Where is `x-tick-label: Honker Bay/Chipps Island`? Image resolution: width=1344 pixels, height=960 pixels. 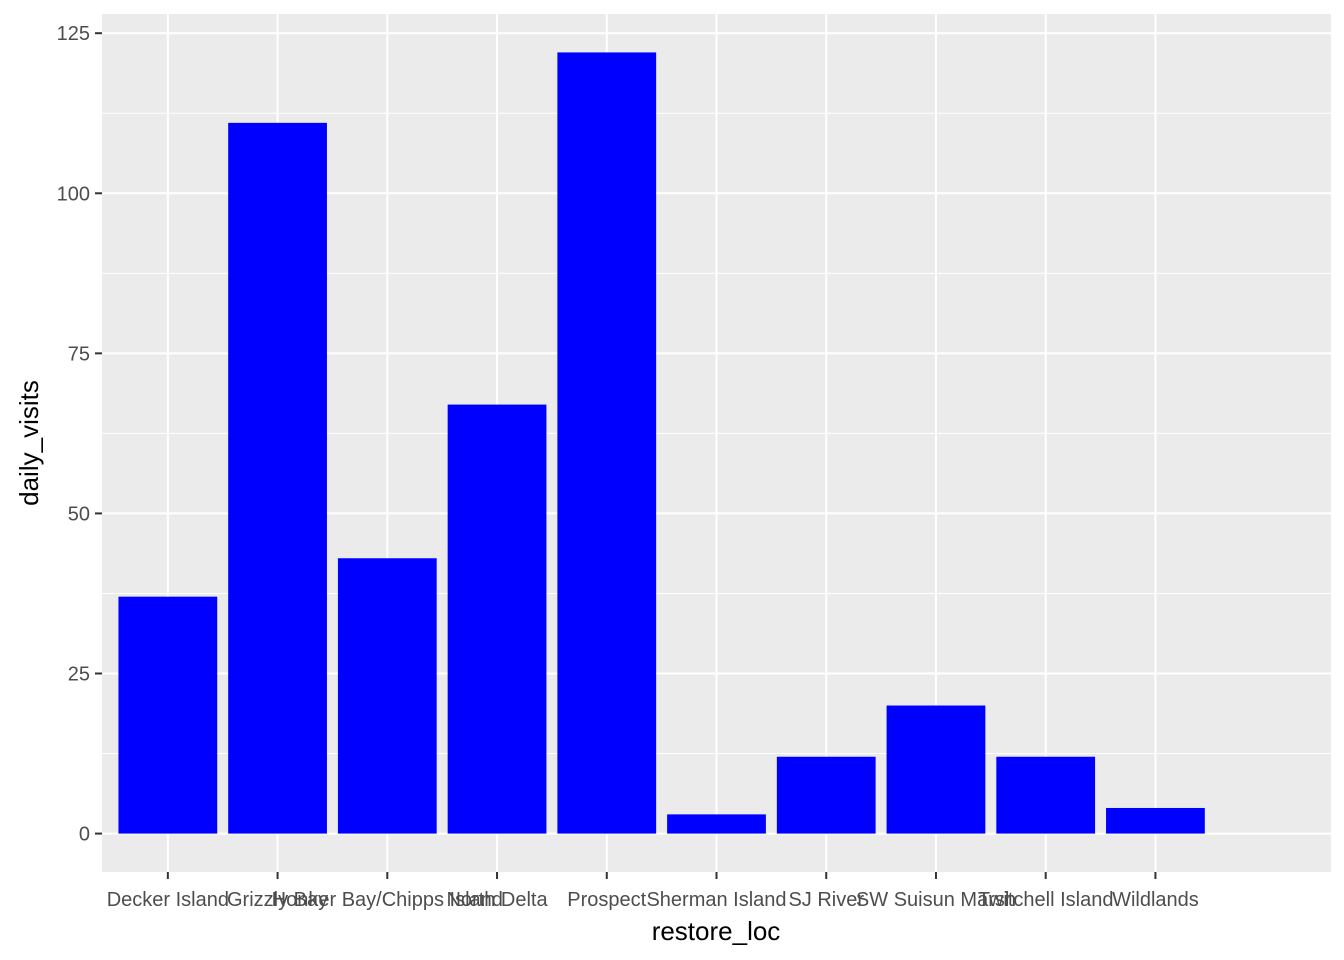 x-tick-label: Honker Bay/Chipps Island is located at coordinates (387, 900).